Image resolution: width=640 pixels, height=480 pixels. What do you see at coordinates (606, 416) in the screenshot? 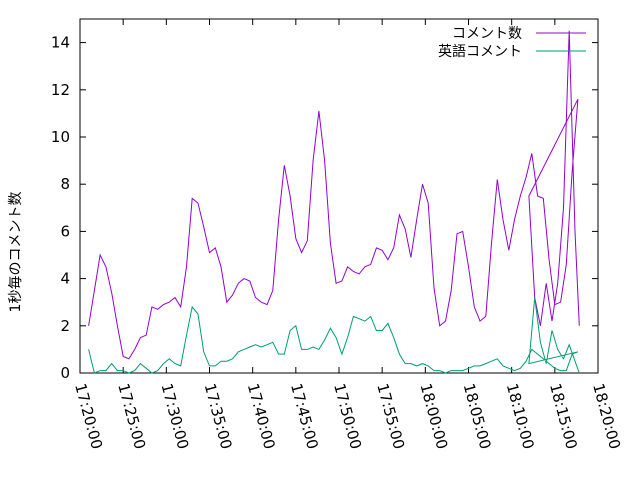
I see `x-tick-label: 18:20:00` at bounding box center [606, 416].